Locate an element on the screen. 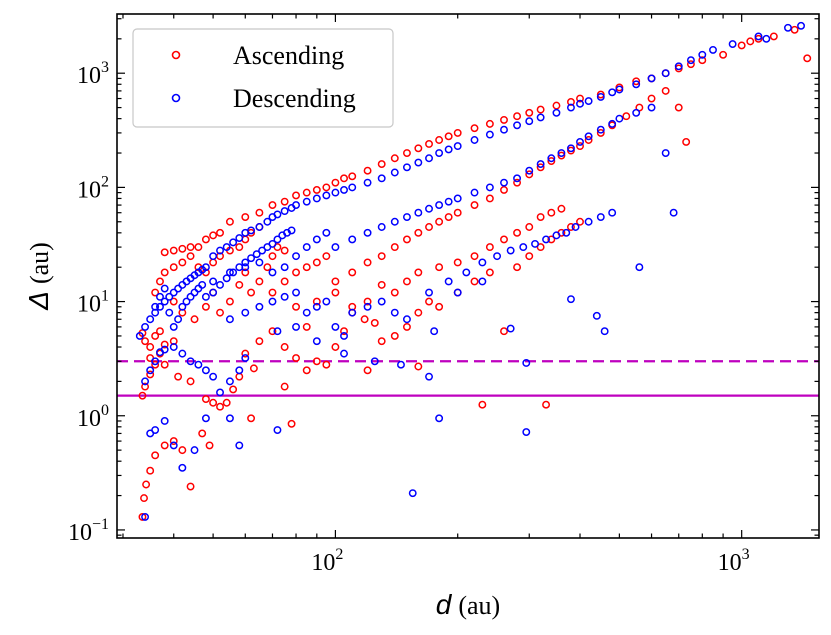  y-axis-label: Δ(au) is located at coordinates (38, 276).